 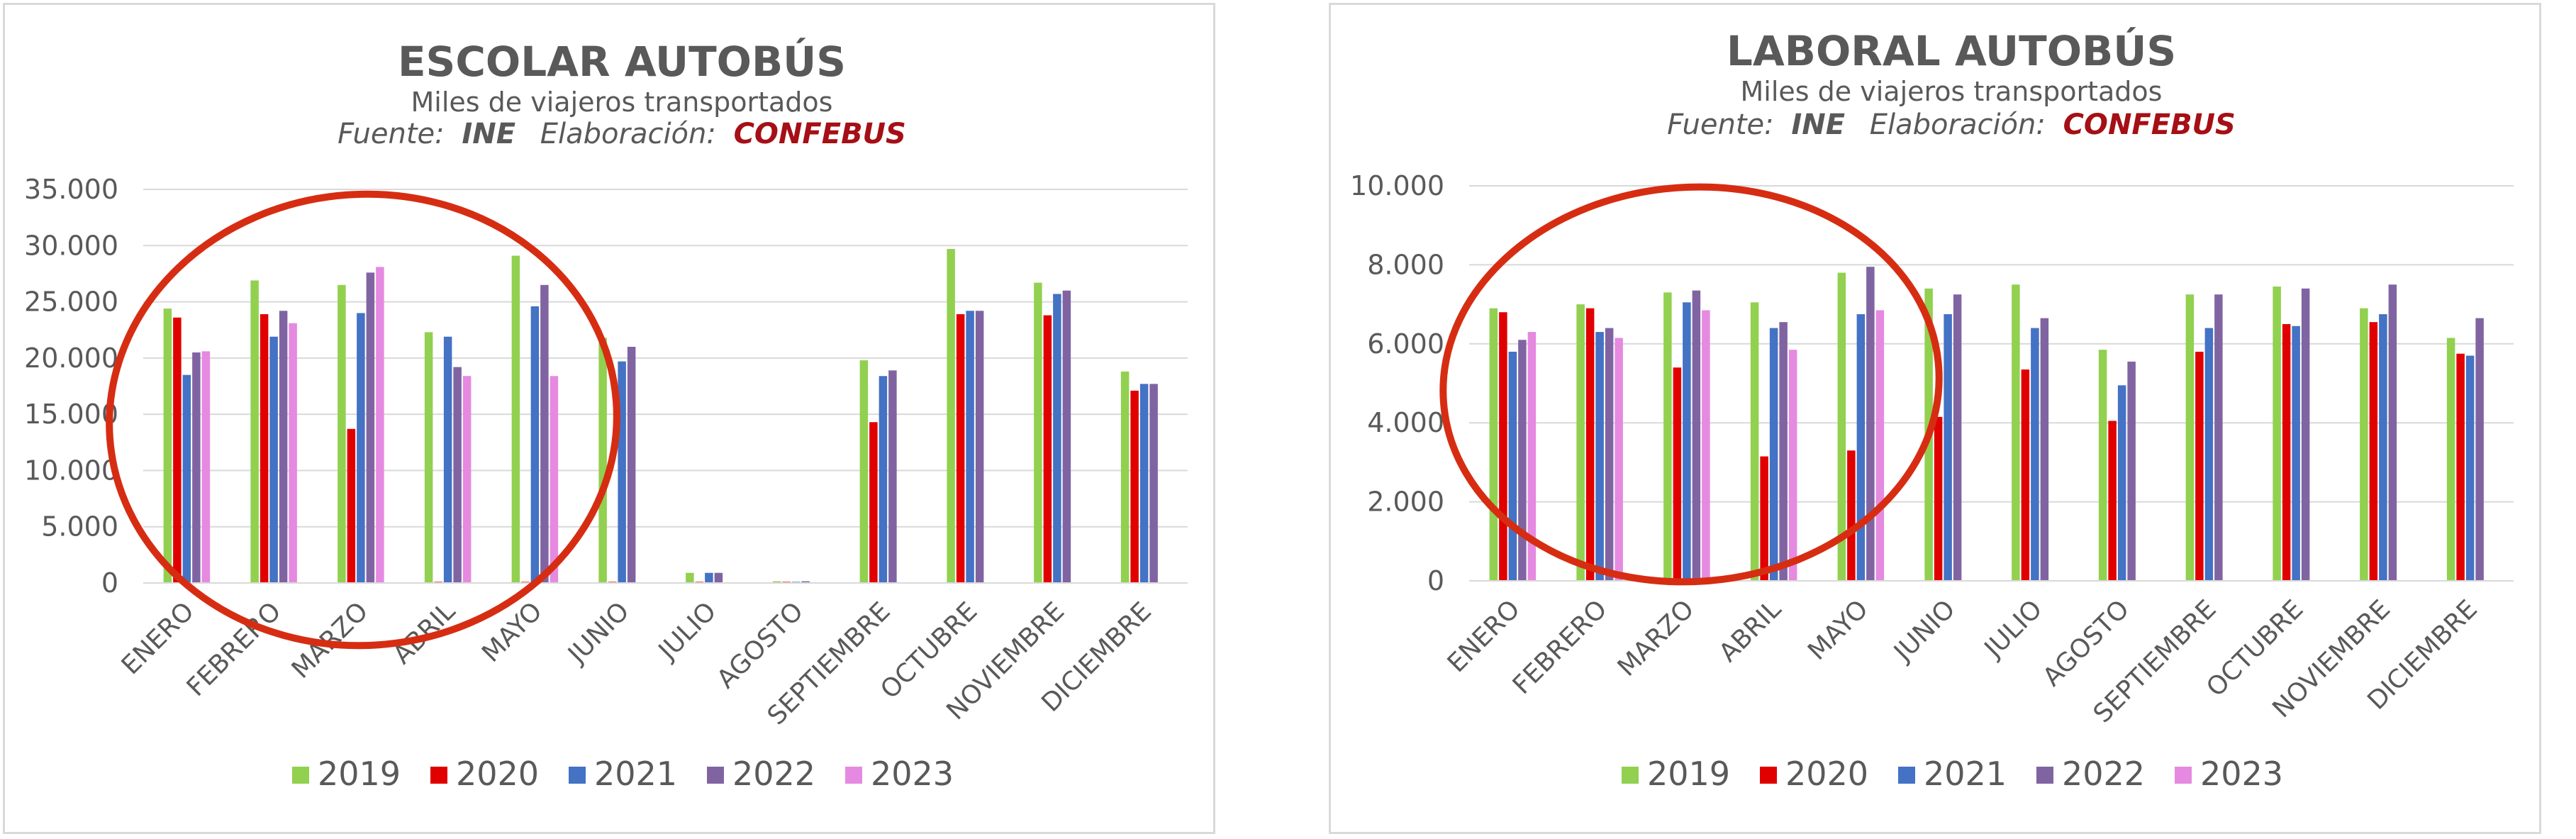 What do you see at coordinates (1125, 477) in the screenshot?
I see `bar-2019-diciembre` at bounding box center [1125, 477].